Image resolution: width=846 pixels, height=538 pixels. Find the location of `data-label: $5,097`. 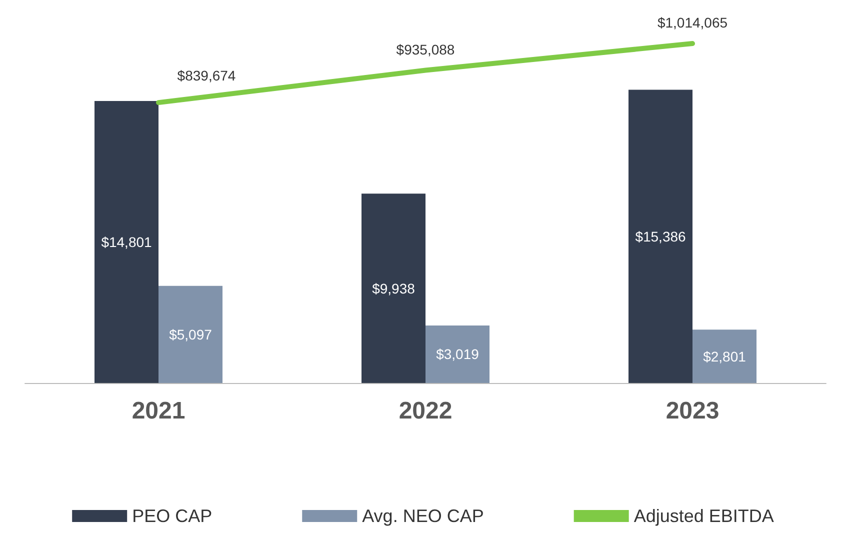

data-label: $5,097 is located at coordinates (190, 334).